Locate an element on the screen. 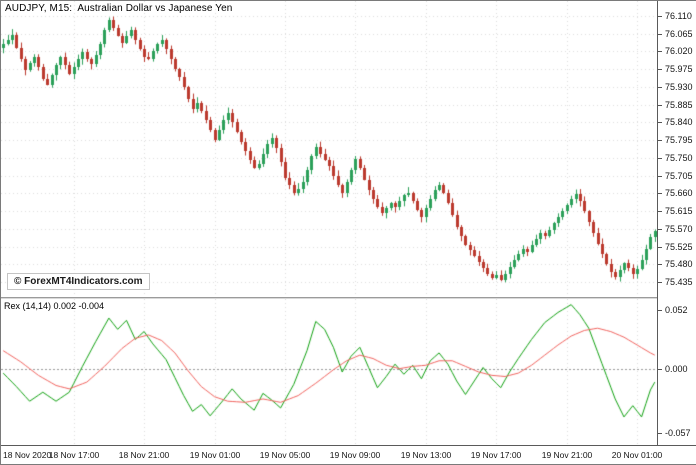 Image resolution: width=696 pixels, height=465 pixels. indicator-tick-label: -0.057 is located at coordinates (678, 433).